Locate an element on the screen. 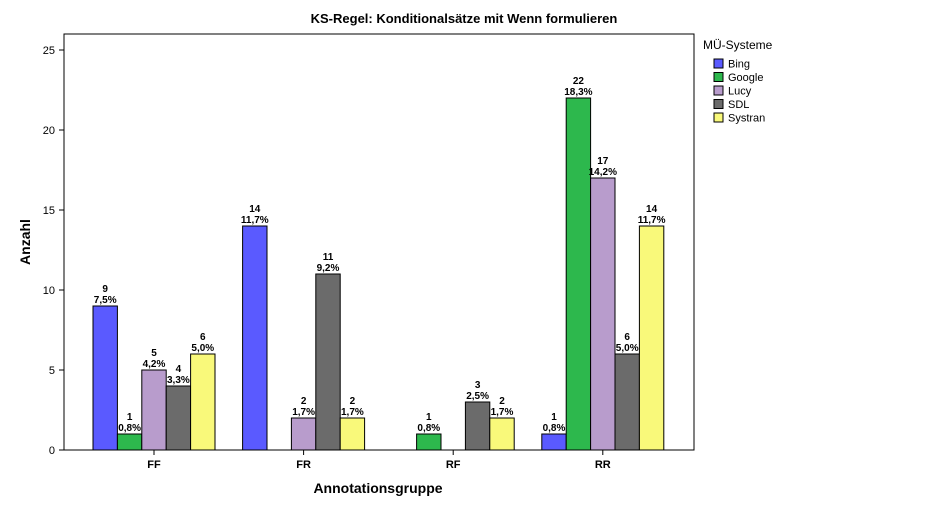 This screenshot has height=509, width=928. legend-label-systran: Systran is located at coordinates (746, 119).